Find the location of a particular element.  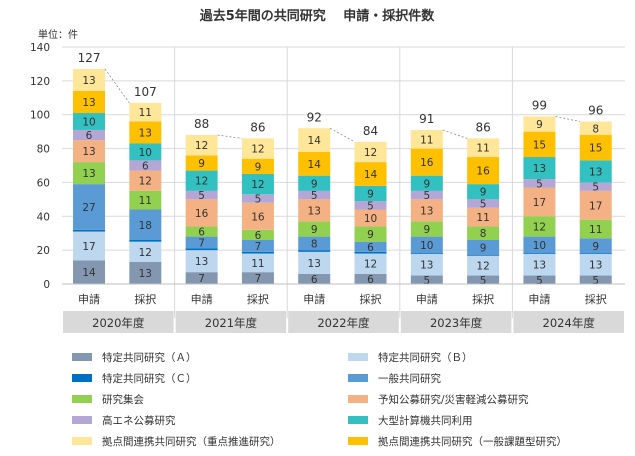

data-label: 15 is located at coordinates (595, 149).